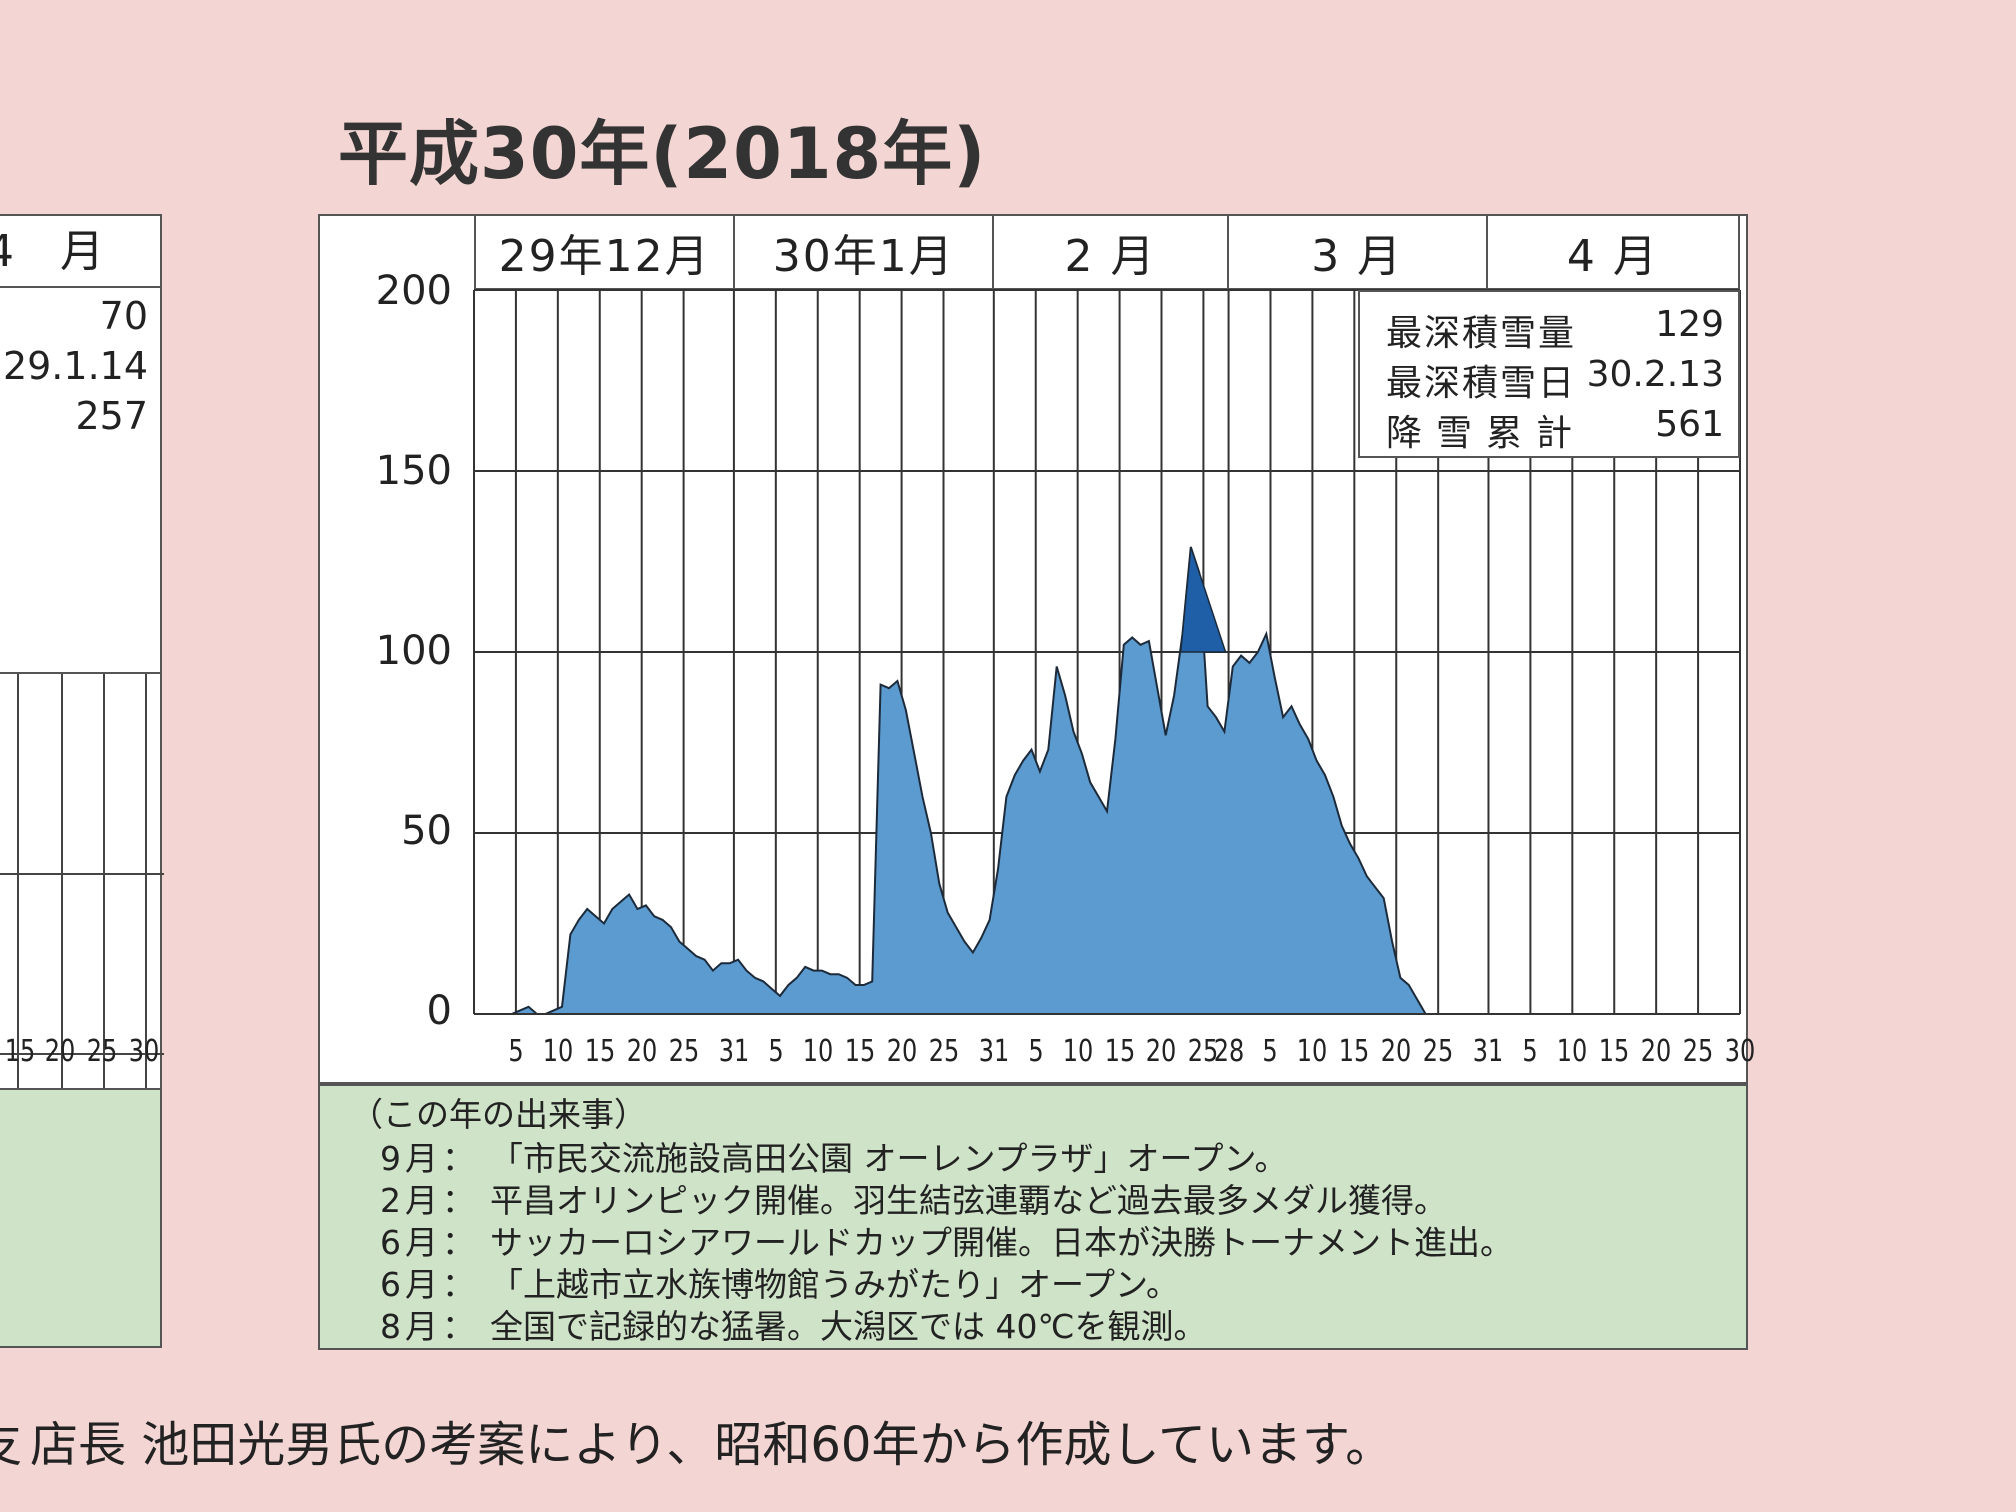 Image resolution: width=2016 pixels, height=1512 pixels. Describe the element at coordinates (968, 1200) in the screenshot. I see `event-text: 平昌オリンピック開催。羽生結弦連覇など過去最多メダル獲得。` at that location.